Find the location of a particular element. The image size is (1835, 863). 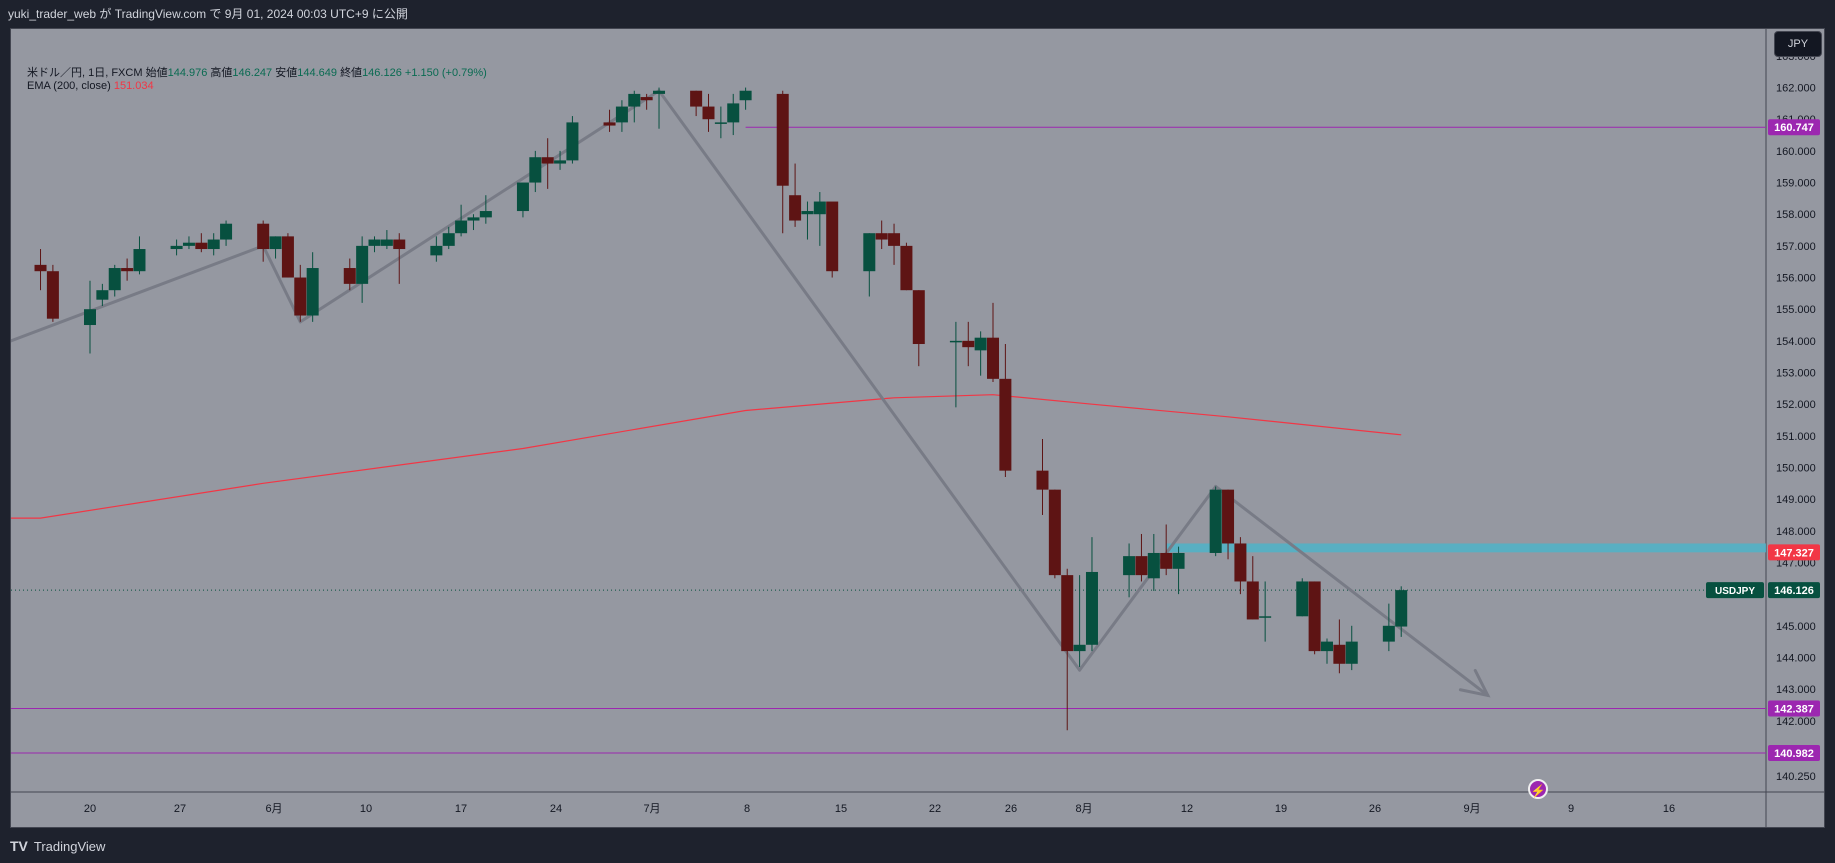

y-tick-label: 154.000 is located at coordinates (1796, 342).